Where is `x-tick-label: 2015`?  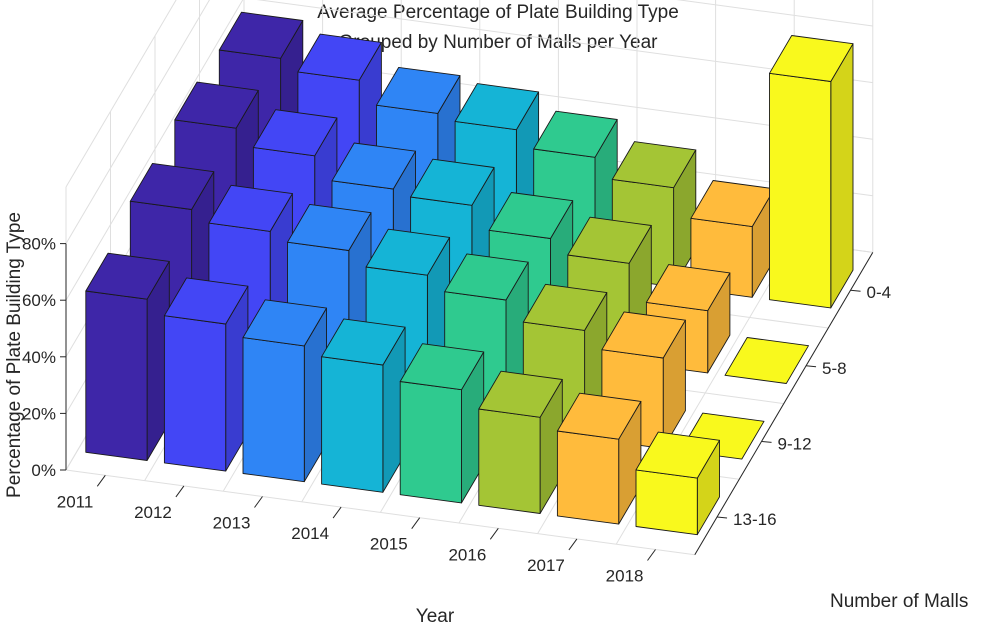 x-tick-label: 2015 is located at coordinates (389, 544).